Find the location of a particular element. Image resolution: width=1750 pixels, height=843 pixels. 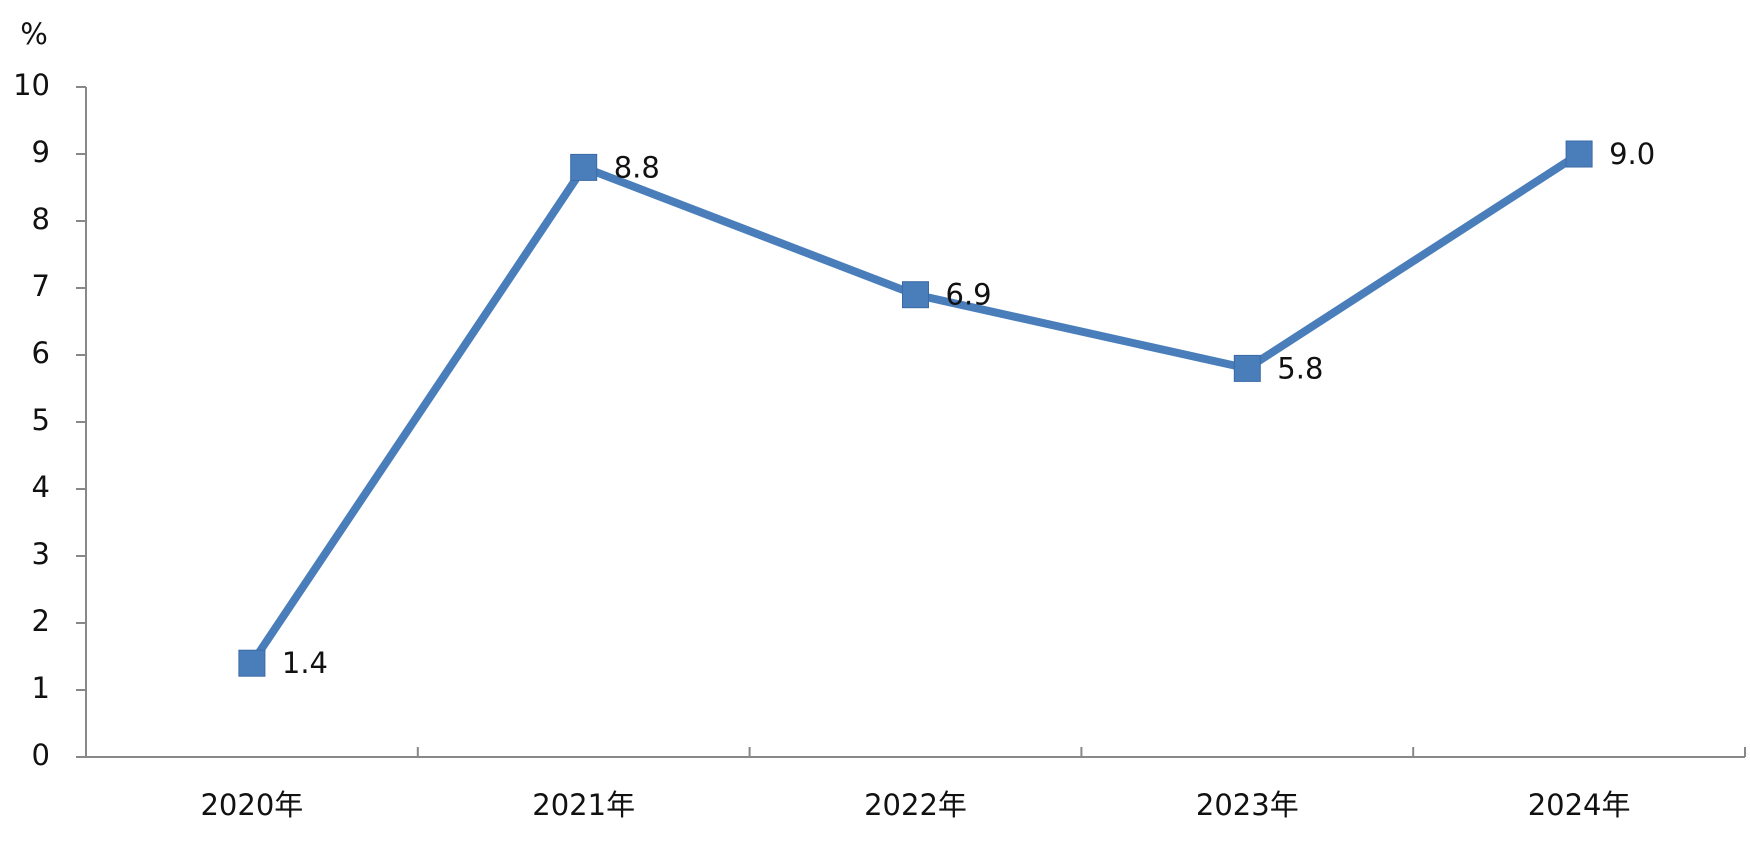

data-label: 9.0 is located at coordinates (1632, 154).